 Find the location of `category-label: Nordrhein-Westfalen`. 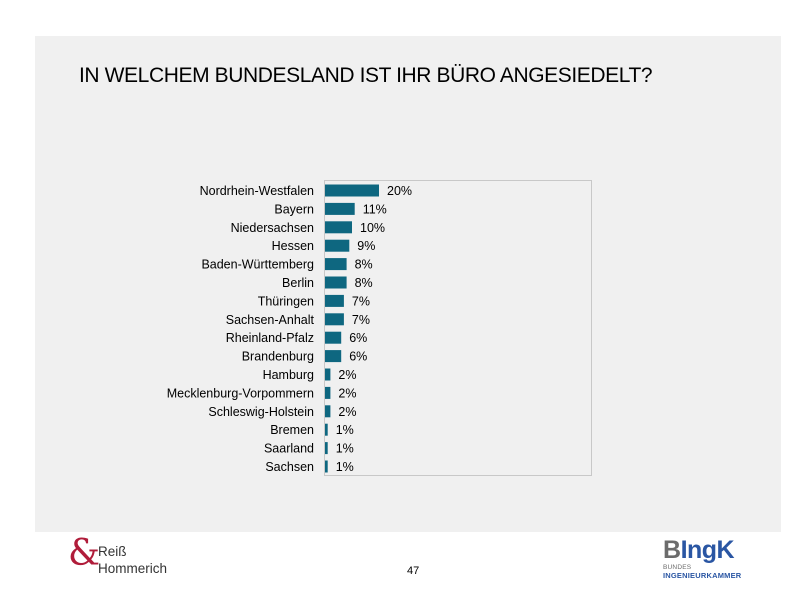

category-label: Nordrhein-Westfalen is located at coordinates (257, 191).